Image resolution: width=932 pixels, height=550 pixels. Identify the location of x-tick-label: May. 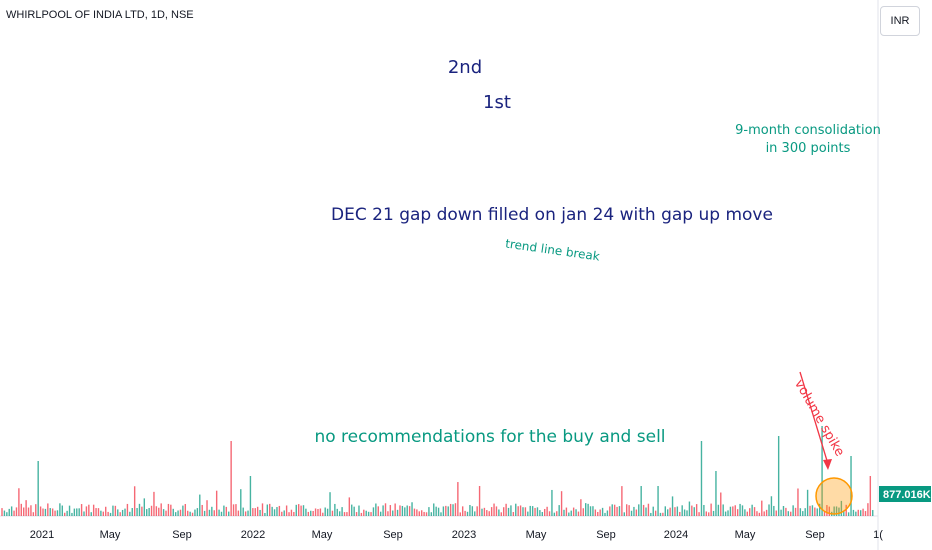
(322, 535).